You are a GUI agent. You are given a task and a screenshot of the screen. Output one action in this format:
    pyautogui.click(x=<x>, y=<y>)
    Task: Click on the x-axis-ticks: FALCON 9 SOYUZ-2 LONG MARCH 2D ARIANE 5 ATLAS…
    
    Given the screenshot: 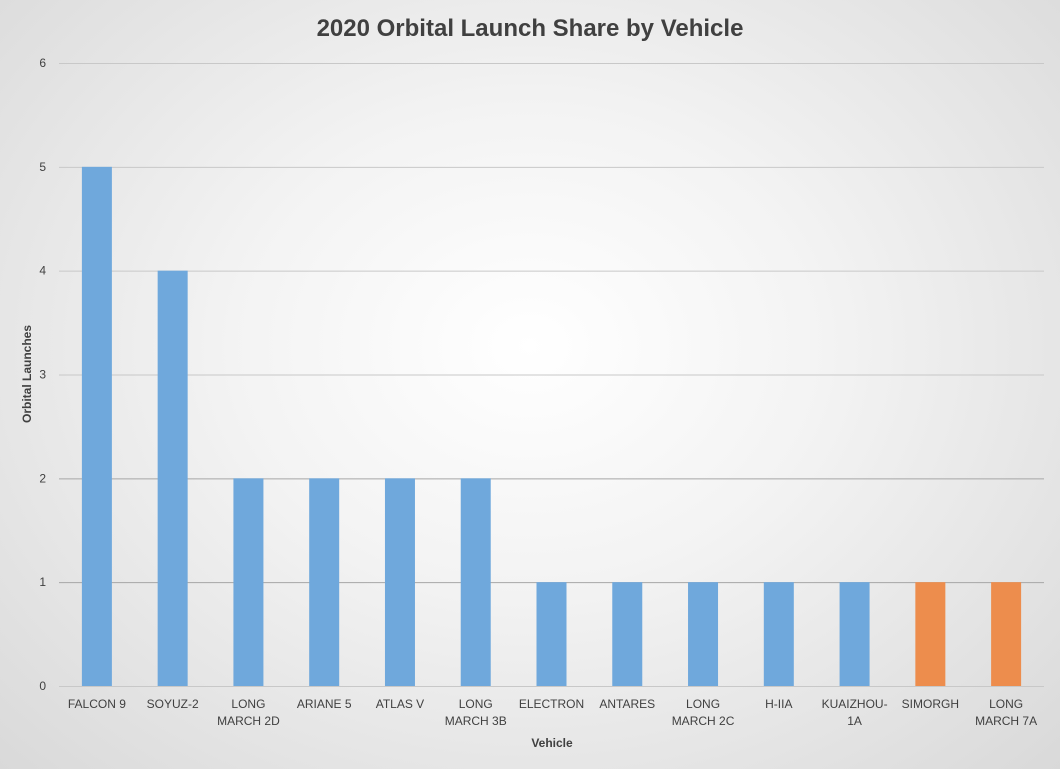 What is the action you would take?
    pyautogui.click(x=552, y=712)
    